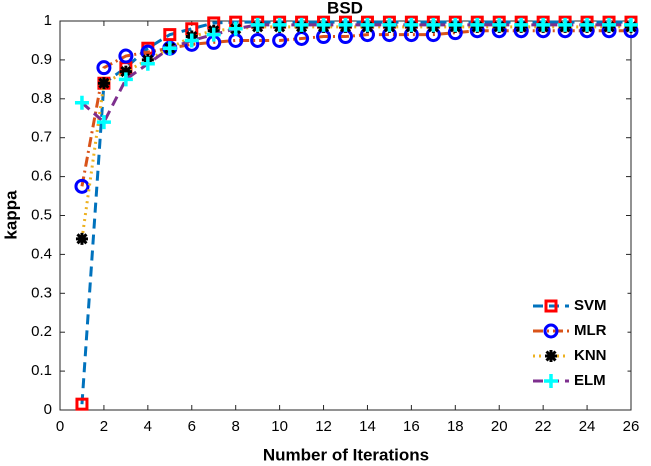 The height and width of the screenshot is (466, 651). Describe the element at coordinates (590, 305) in the screenshot. I see `legend-label: SVM` at that location.